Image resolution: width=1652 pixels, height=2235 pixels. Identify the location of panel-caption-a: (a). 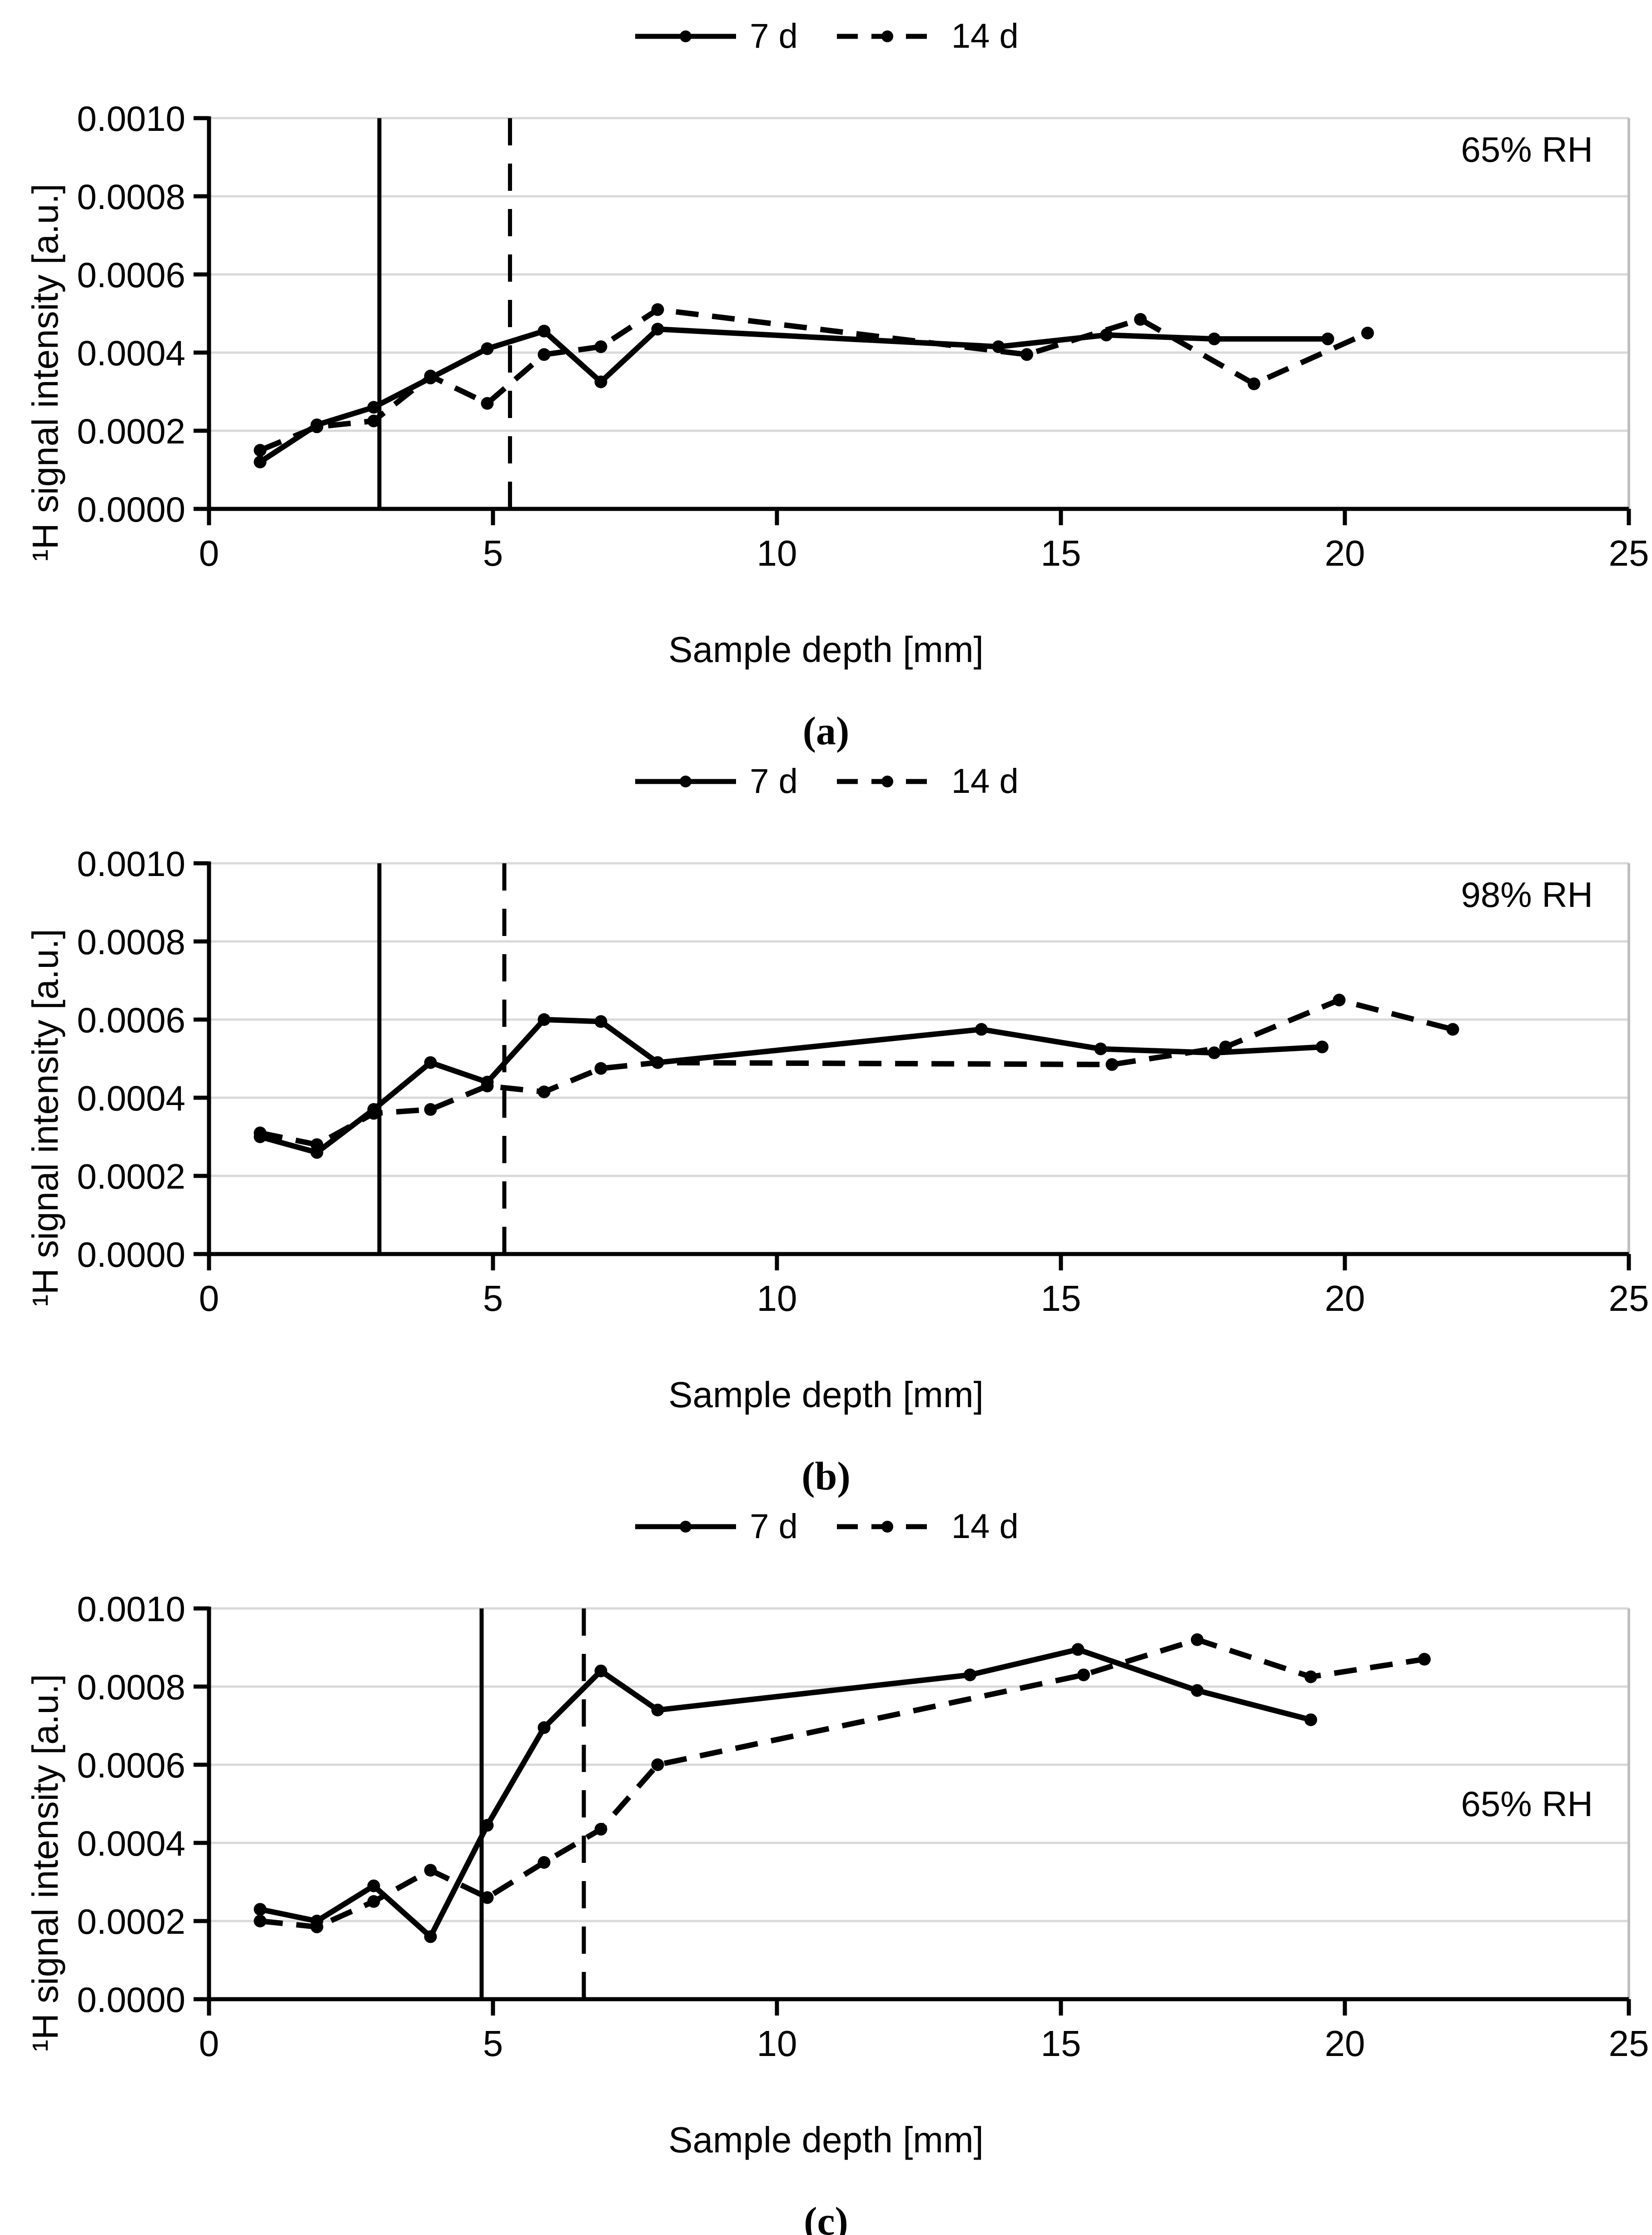
(826, 731).